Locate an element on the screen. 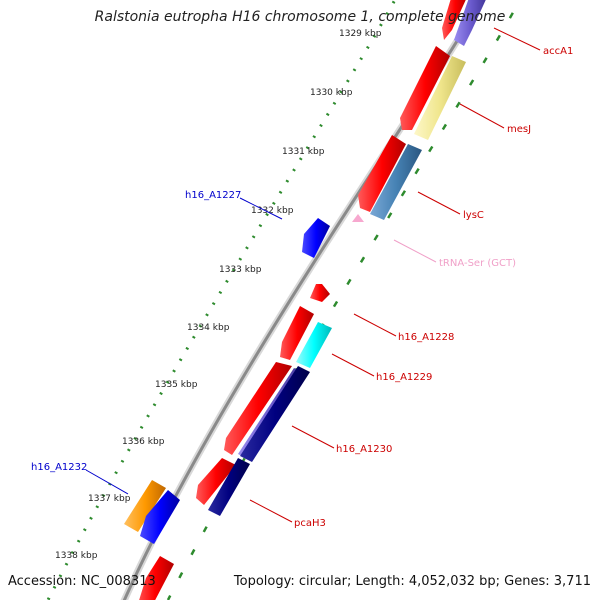 The width and height of the screenshot is (600, 600). feature-red-bottom is located at coordinates (156, 578).